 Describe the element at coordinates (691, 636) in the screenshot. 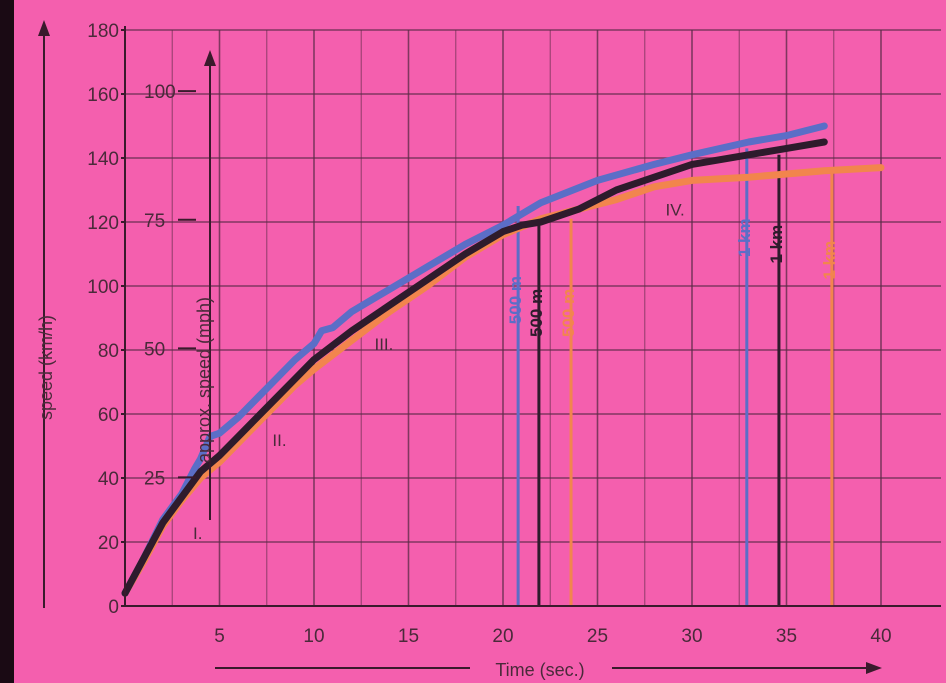

I see `x-tick-label: 30` at that location.